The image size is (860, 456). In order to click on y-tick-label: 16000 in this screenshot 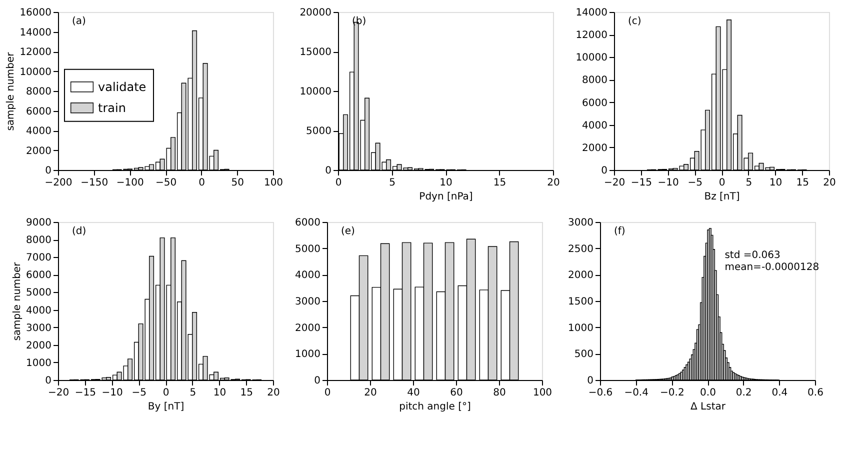, I will do `click(36, 13)`.